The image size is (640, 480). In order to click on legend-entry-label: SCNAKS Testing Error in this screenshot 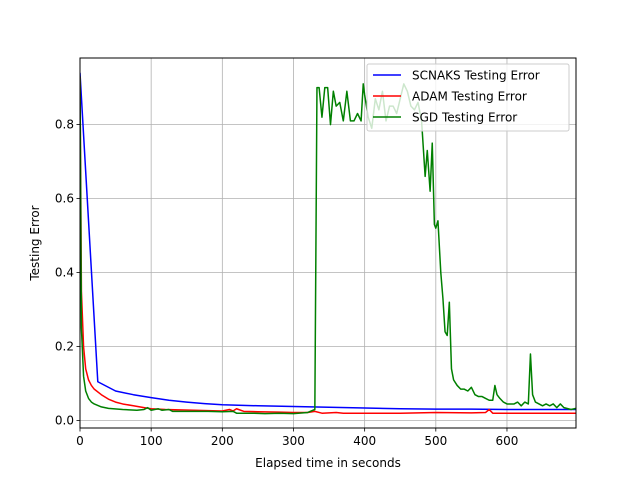, I will do `click(476, 76)`.